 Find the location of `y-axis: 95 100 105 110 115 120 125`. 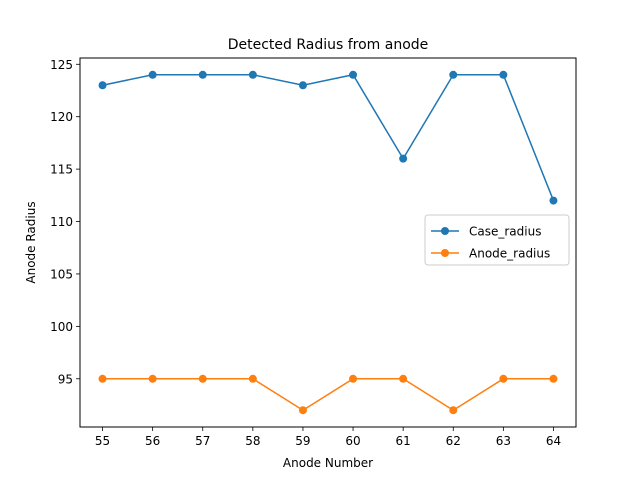

y-axis: 95 100 105 110 115 120 125 is located at coordinates (65, 222).